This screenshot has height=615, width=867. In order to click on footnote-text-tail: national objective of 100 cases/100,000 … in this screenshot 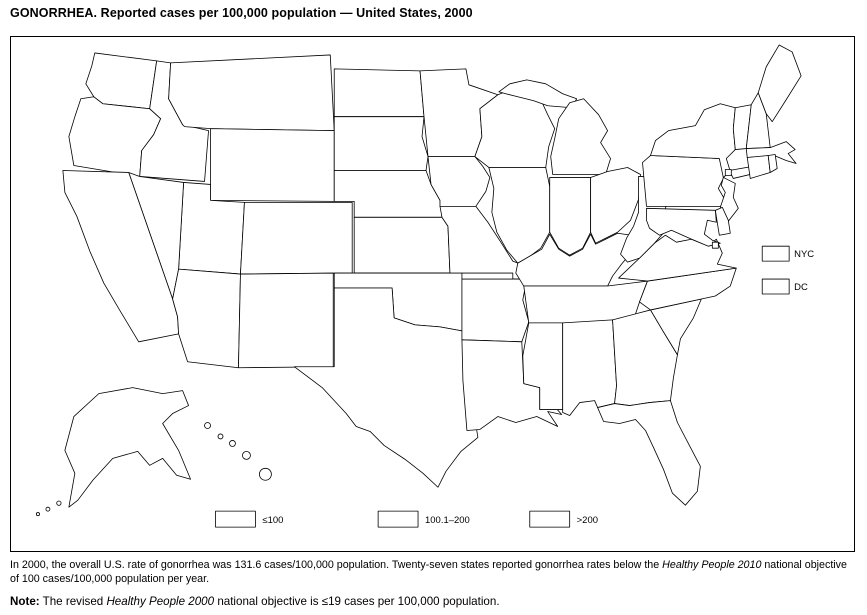, I will do `click(428, 572)`.